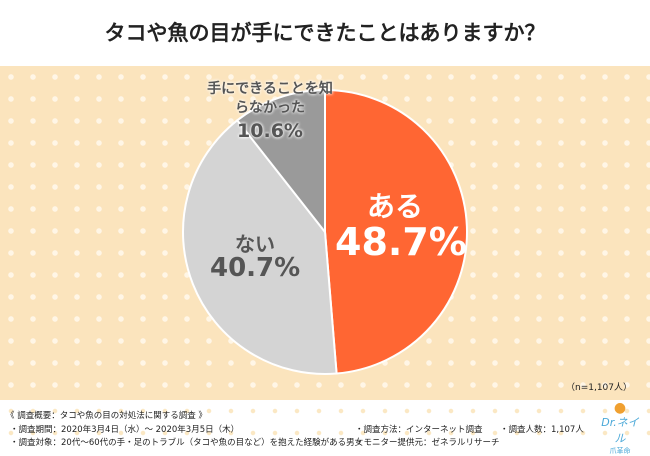 The height and width of the screenshot is (456, 650). I want to click on logo-sub: 爪革命, so click(620, 451).